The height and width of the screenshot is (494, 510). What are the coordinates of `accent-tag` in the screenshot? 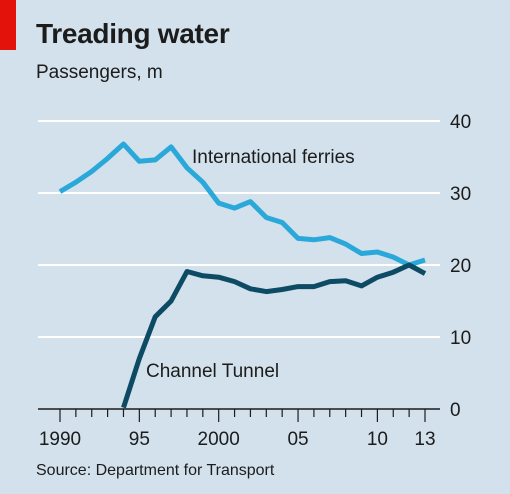 It's located at (8, 25).